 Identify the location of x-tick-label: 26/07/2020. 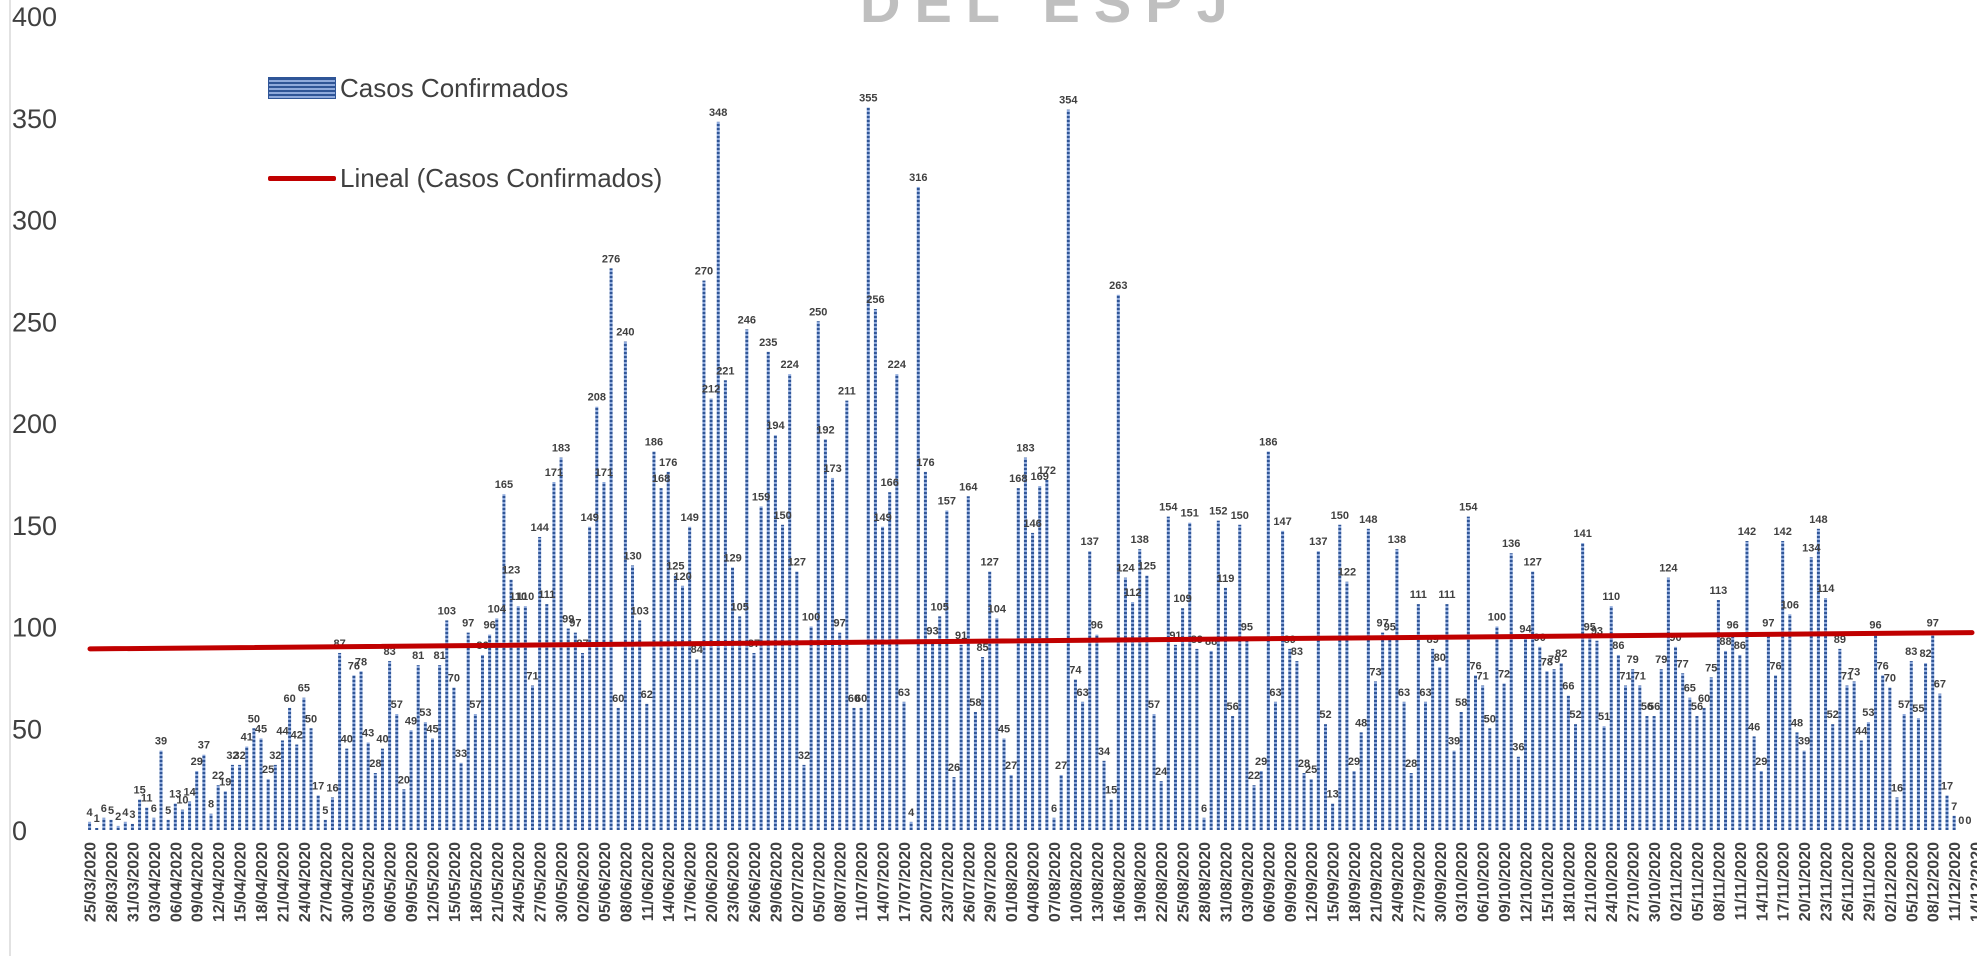
(969, 882).